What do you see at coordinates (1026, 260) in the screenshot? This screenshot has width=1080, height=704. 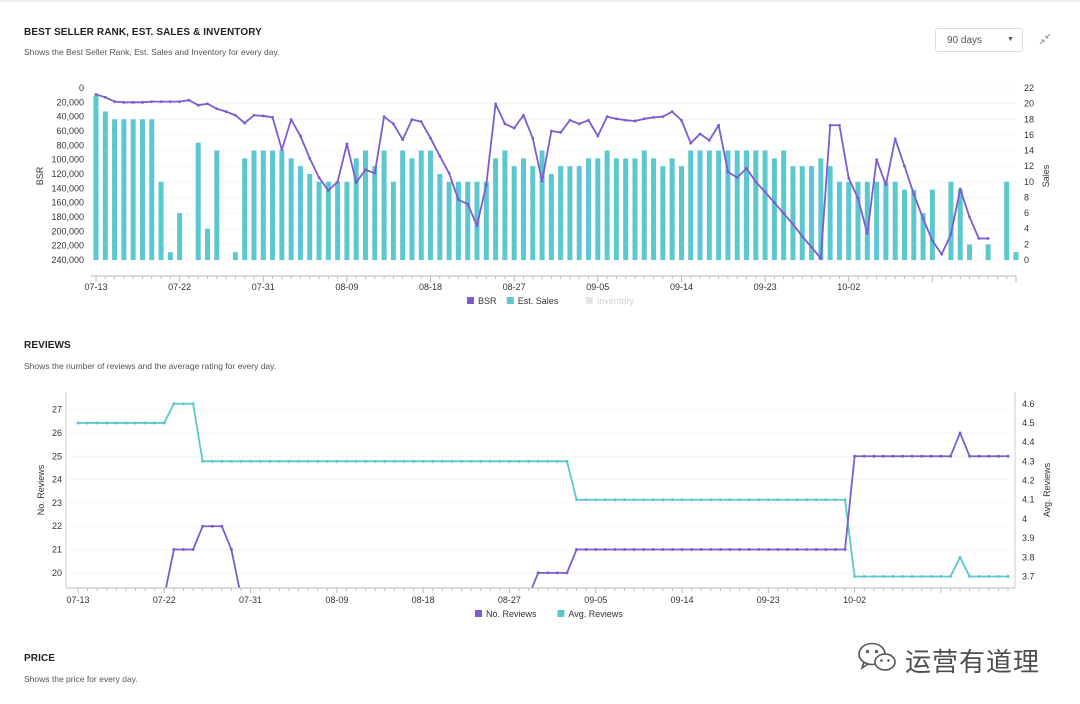 I see `y2-tick-label: 0` at bounding box center [1026, 260].